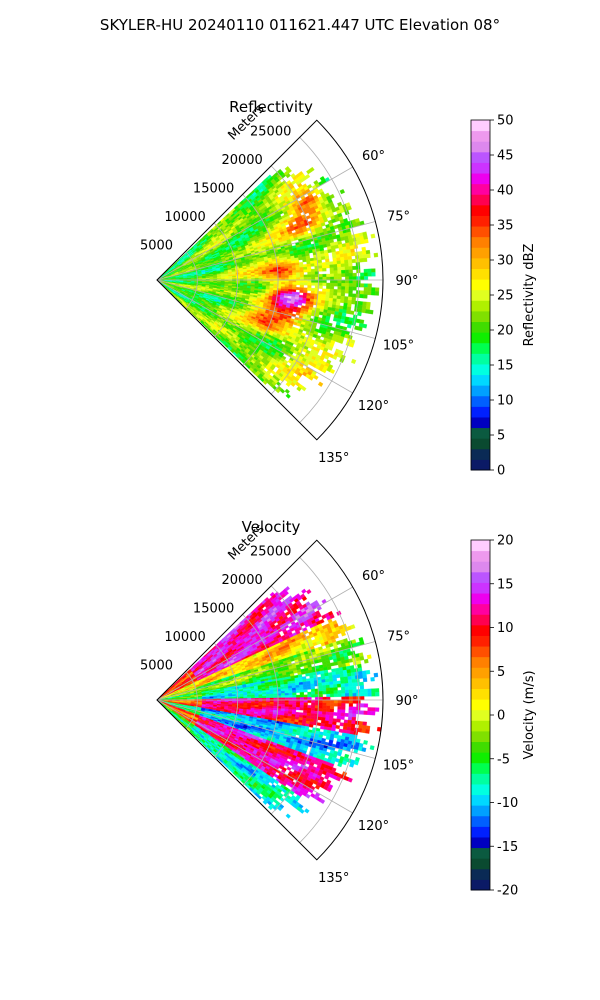 This screenshot has height=1000, width=600. Describe the element at coordinates (501, 471) in the screenshot. I see `colorbar-tick-label: 0` at that location.